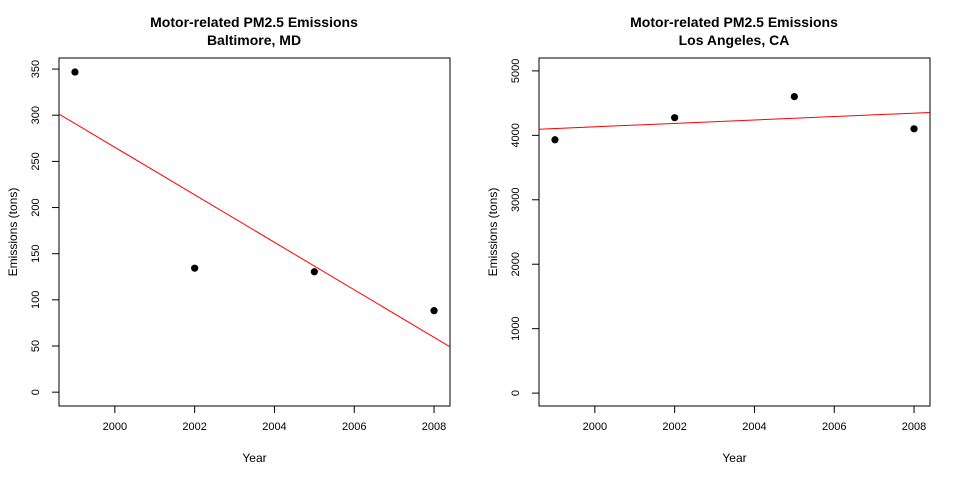 The image size is (960, 480). What do you see at coordinates (516, 71) in the screenshot?
I see `y-tick-label: 5000` at bounding box center [516, 71].